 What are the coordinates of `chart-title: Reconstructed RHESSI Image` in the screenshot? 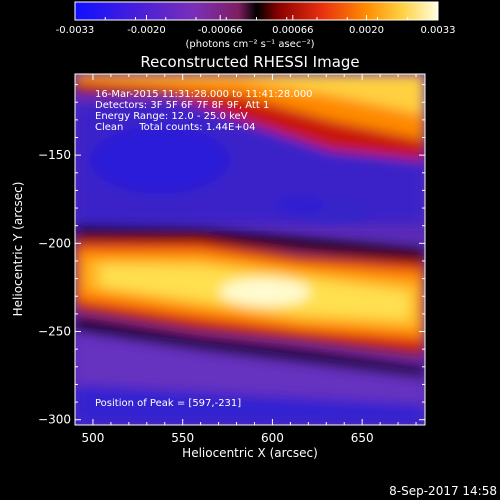 It's located at (249, 62).